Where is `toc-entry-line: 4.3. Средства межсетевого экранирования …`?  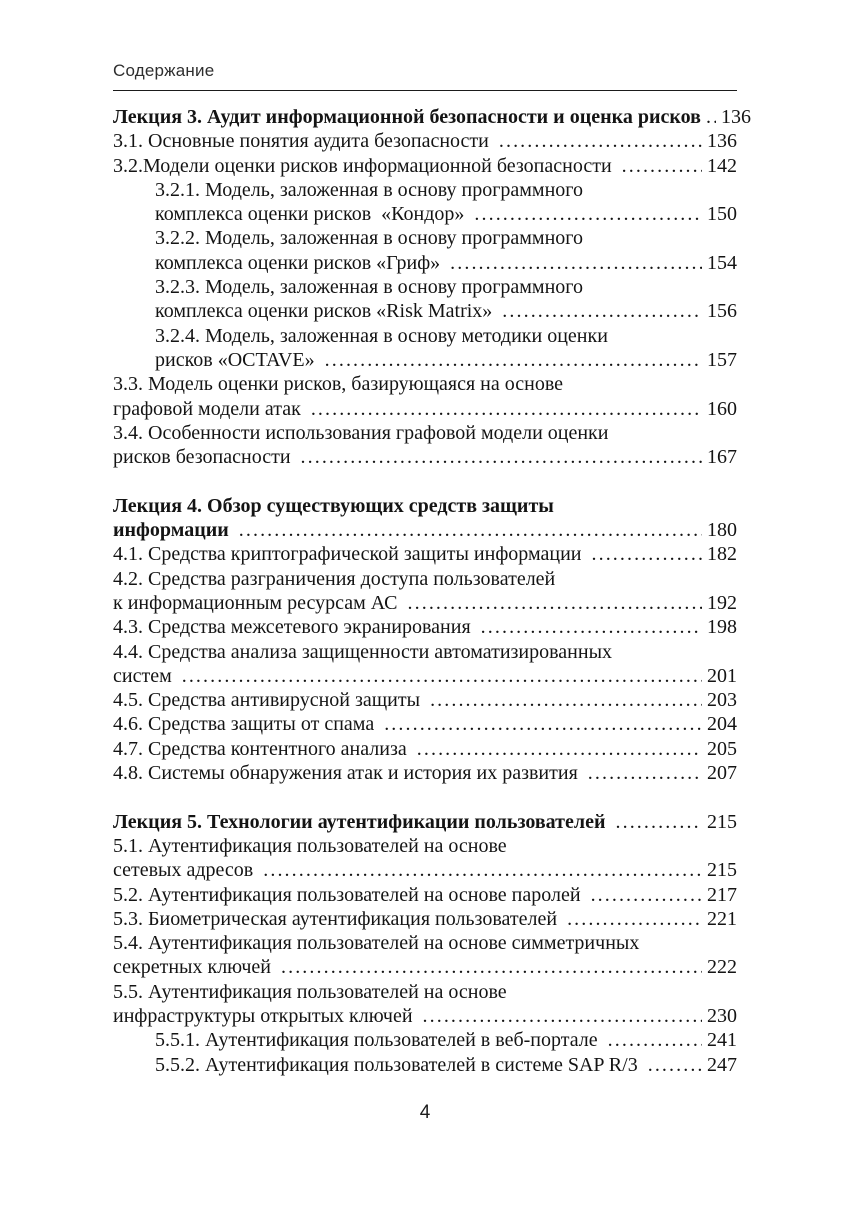 toc-entry-line: 4.3. Средства межсетевого экранирования … is located at coordinates (425, 627).